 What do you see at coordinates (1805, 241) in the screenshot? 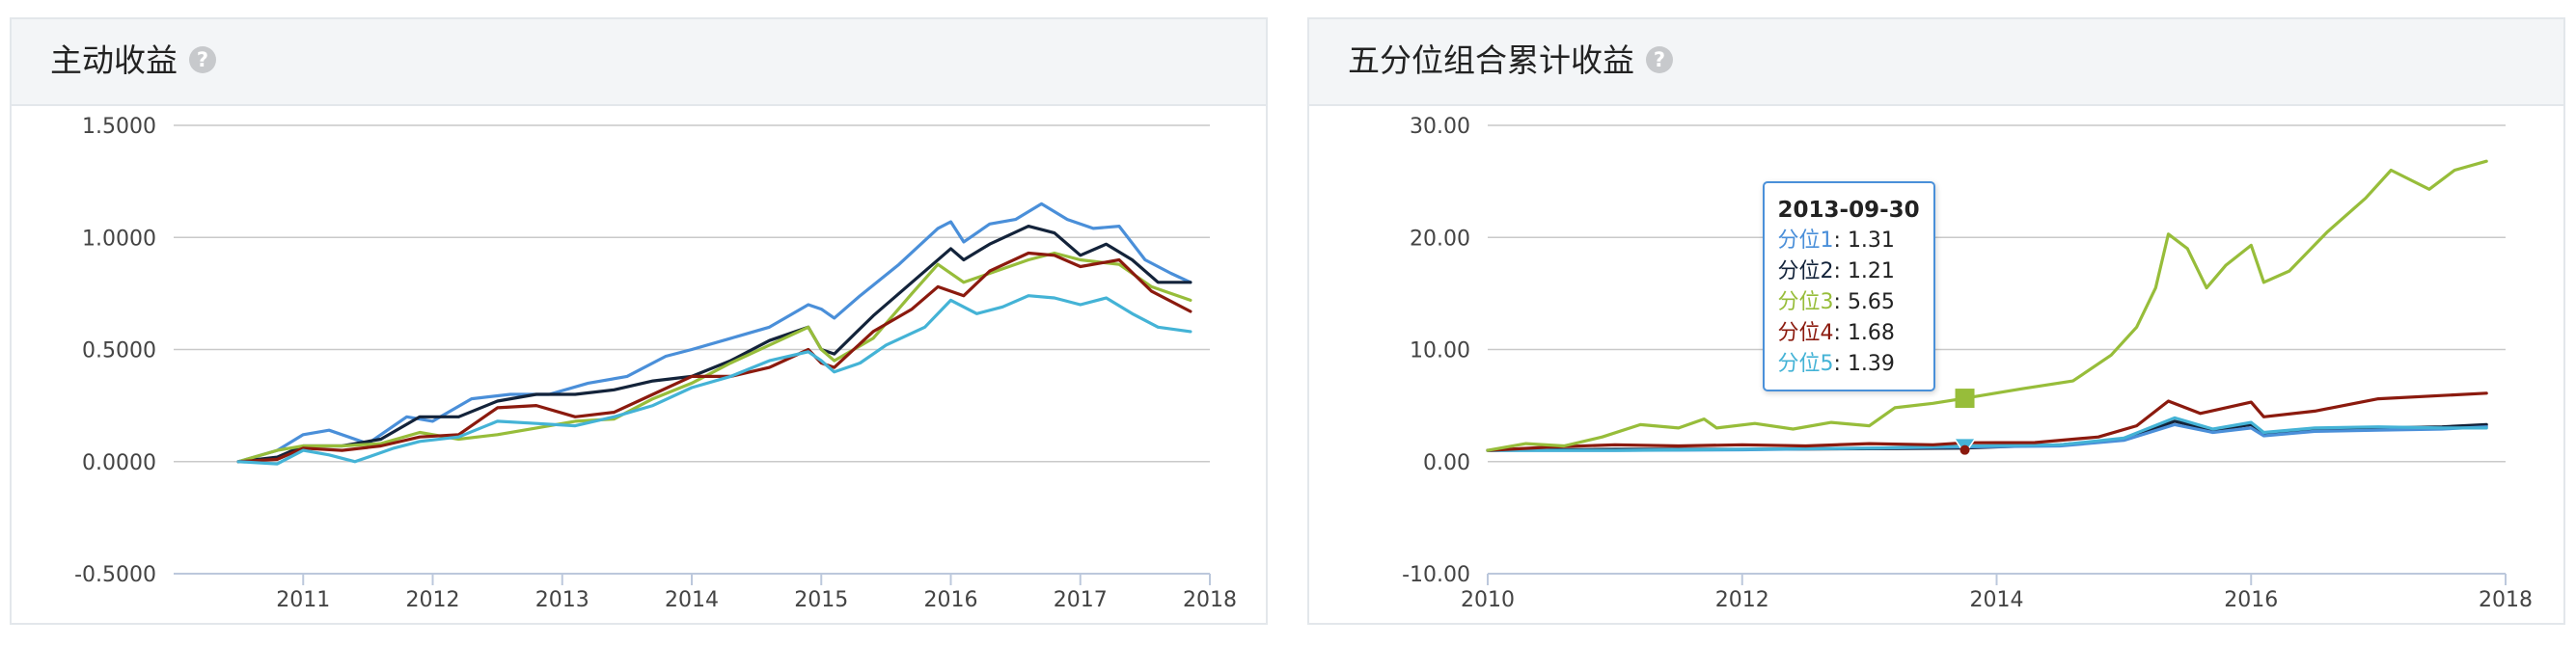
I see `tooltip-series-label: 分位1` at bounding box center [1805, 241].